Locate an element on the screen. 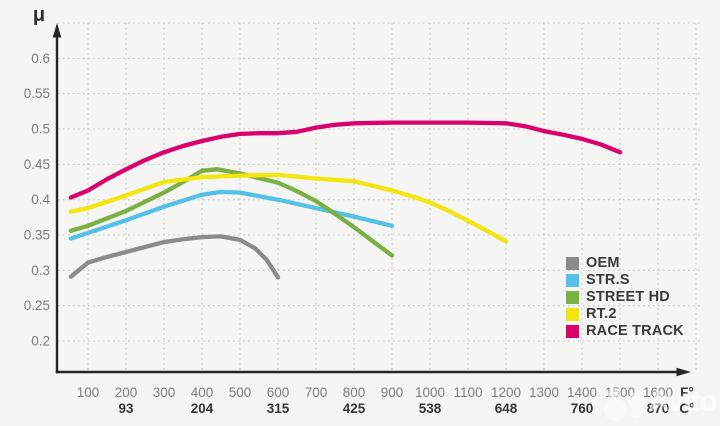 This screenshot has width=720, height=426. y-tick-label: 0.35 is located at coordinates (37, 234).